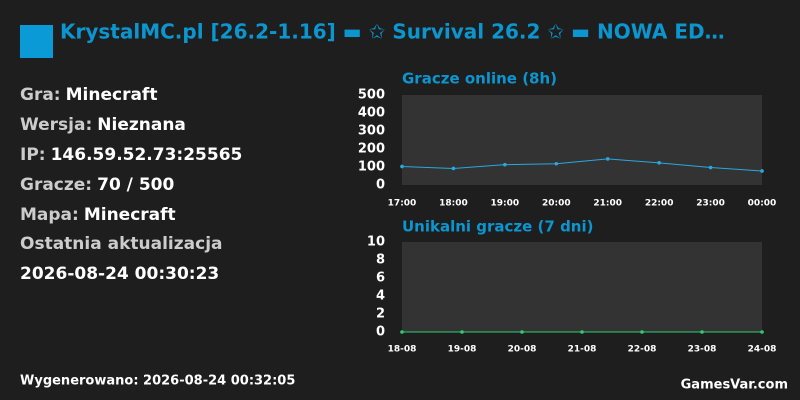 The height and width of the screenshot is (400, 800). What do you see at coordinates (36, 41) in the screenshot?
I see `server-icon` at bounding box center [36, 41].